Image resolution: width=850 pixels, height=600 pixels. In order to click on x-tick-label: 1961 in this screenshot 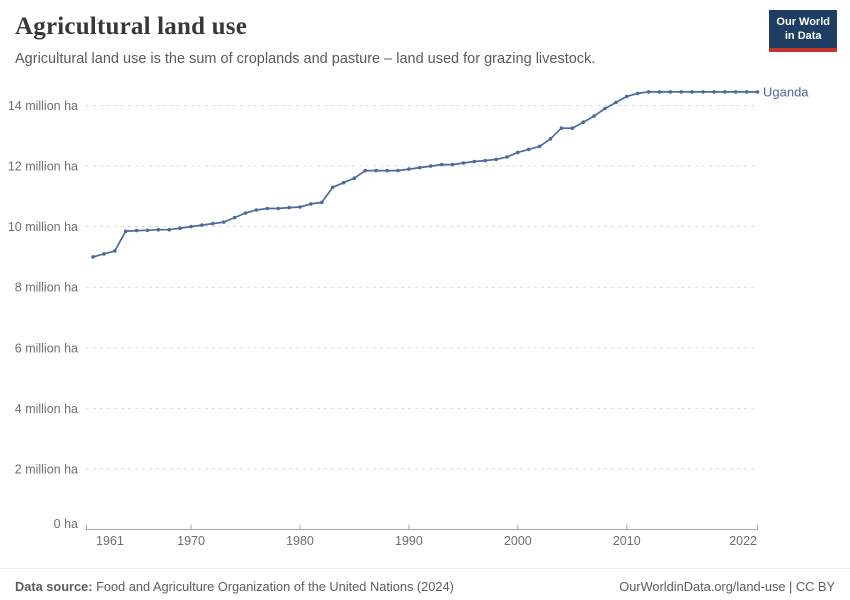, I will do `click(110, 541)`.